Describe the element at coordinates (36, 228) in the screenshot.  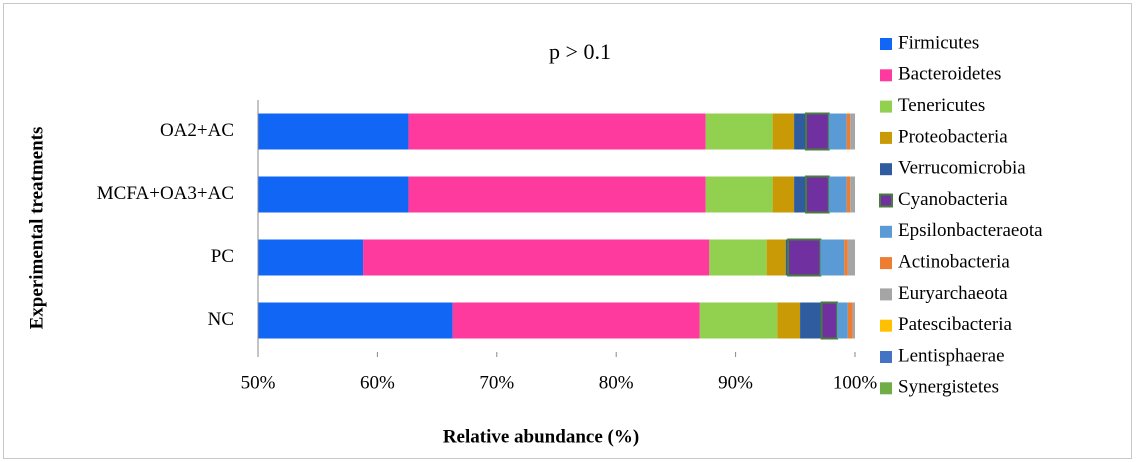
I see `y-axis-title: Experimental treatments` at that location.